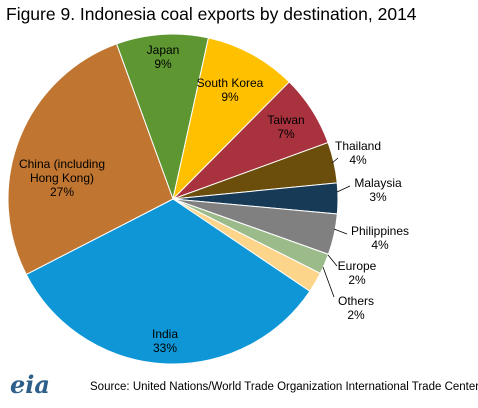  I want to click on slice-label: India 33%, so click(165, 341).